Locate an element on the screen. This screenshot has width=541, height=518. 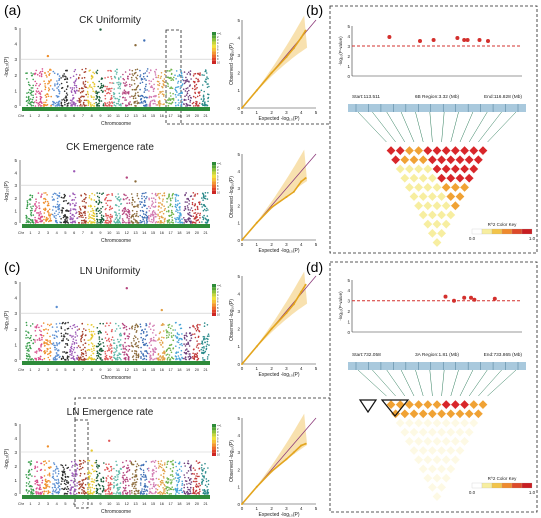
manhattan-x-label: Chromosome is located at coordinates (116, 512).